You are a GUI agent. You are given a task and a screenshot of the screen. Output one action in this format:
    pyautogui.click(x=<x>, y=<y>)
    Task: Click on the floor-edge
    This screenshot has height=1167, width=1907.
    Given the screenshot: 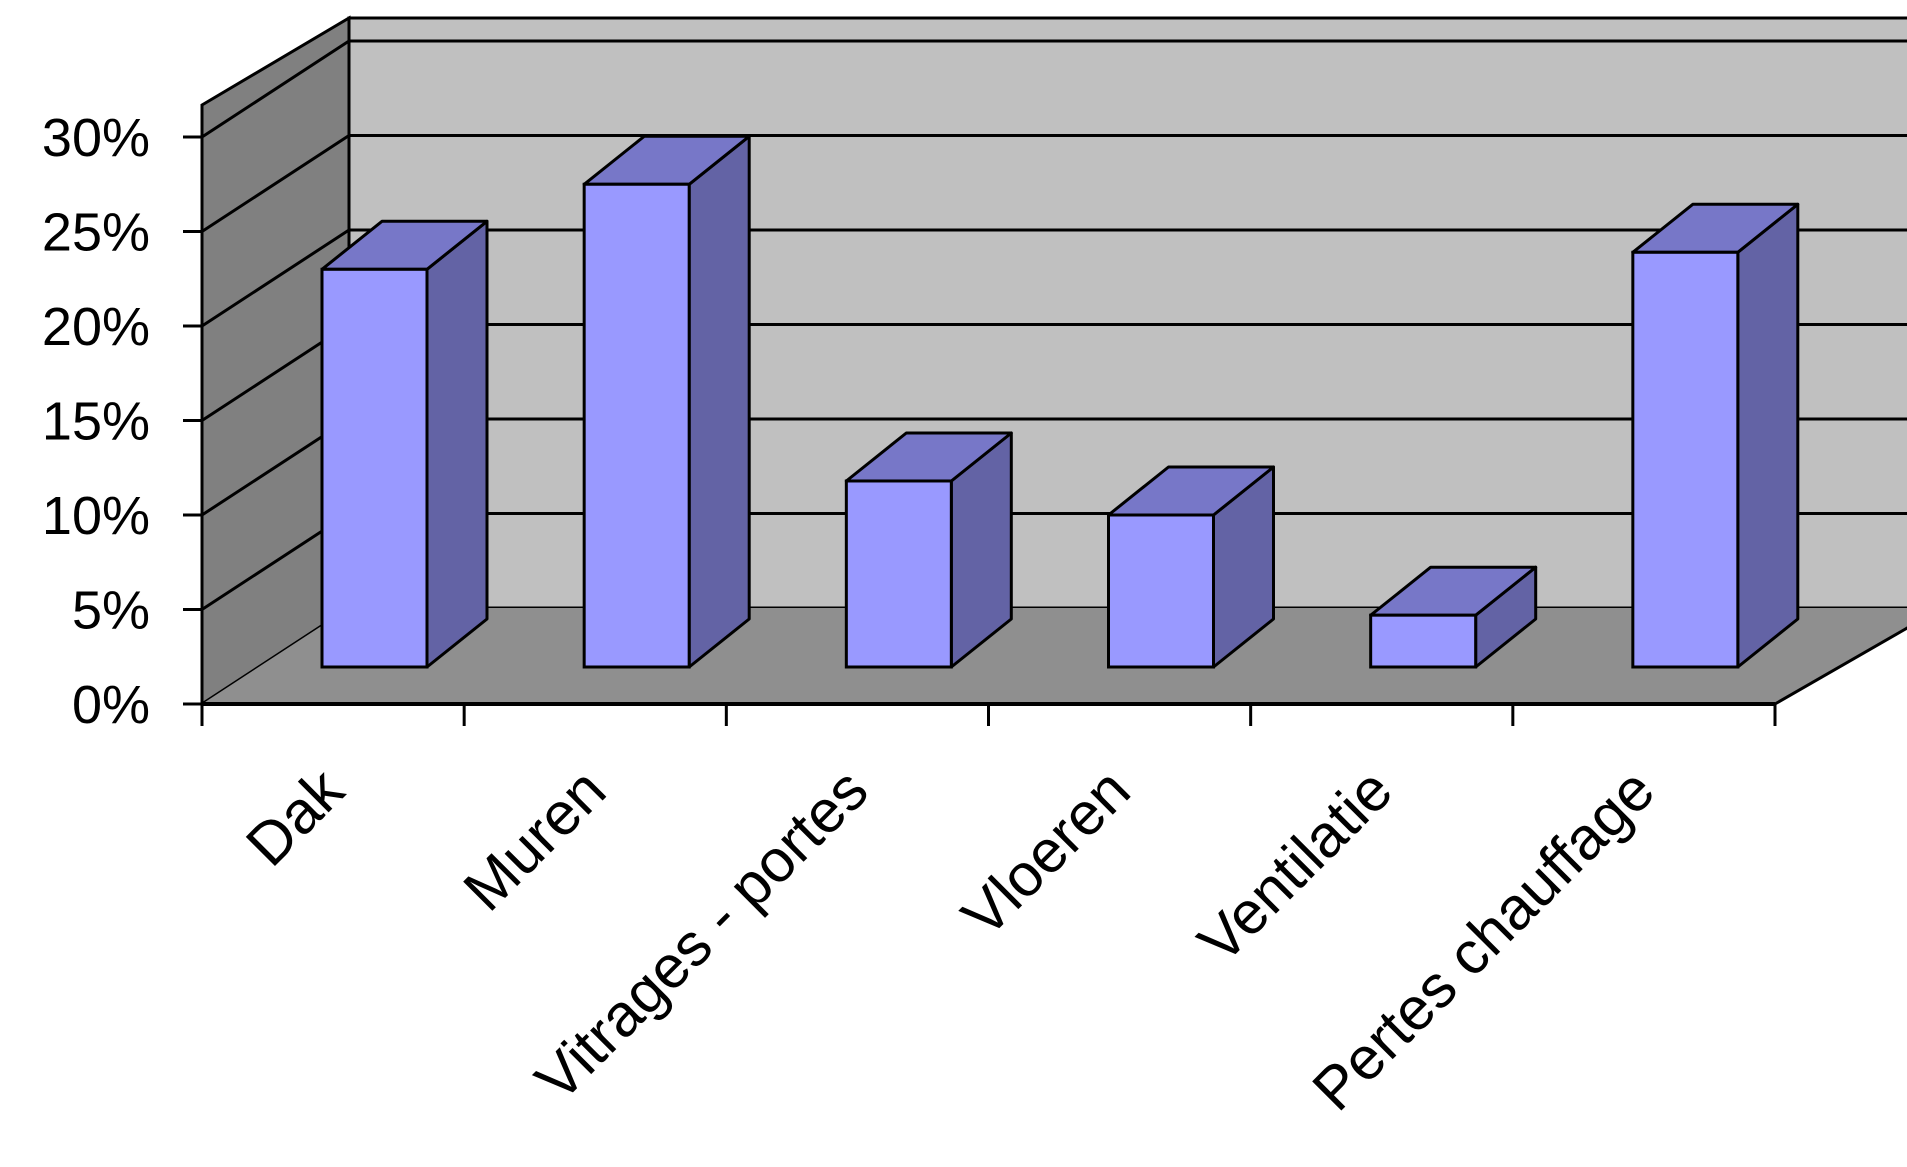 What is the action you would take?
    pyautogui.click(x=1840, y=666)
    